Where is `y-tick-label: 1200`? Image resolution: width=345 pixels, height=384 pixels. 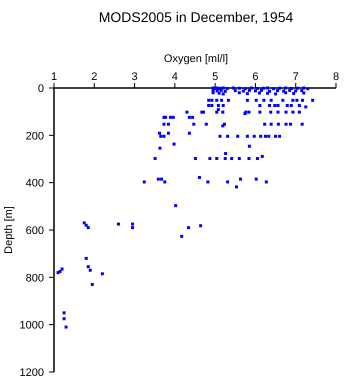
y-tick-label: 1200 is located at coordinates (32, 373).